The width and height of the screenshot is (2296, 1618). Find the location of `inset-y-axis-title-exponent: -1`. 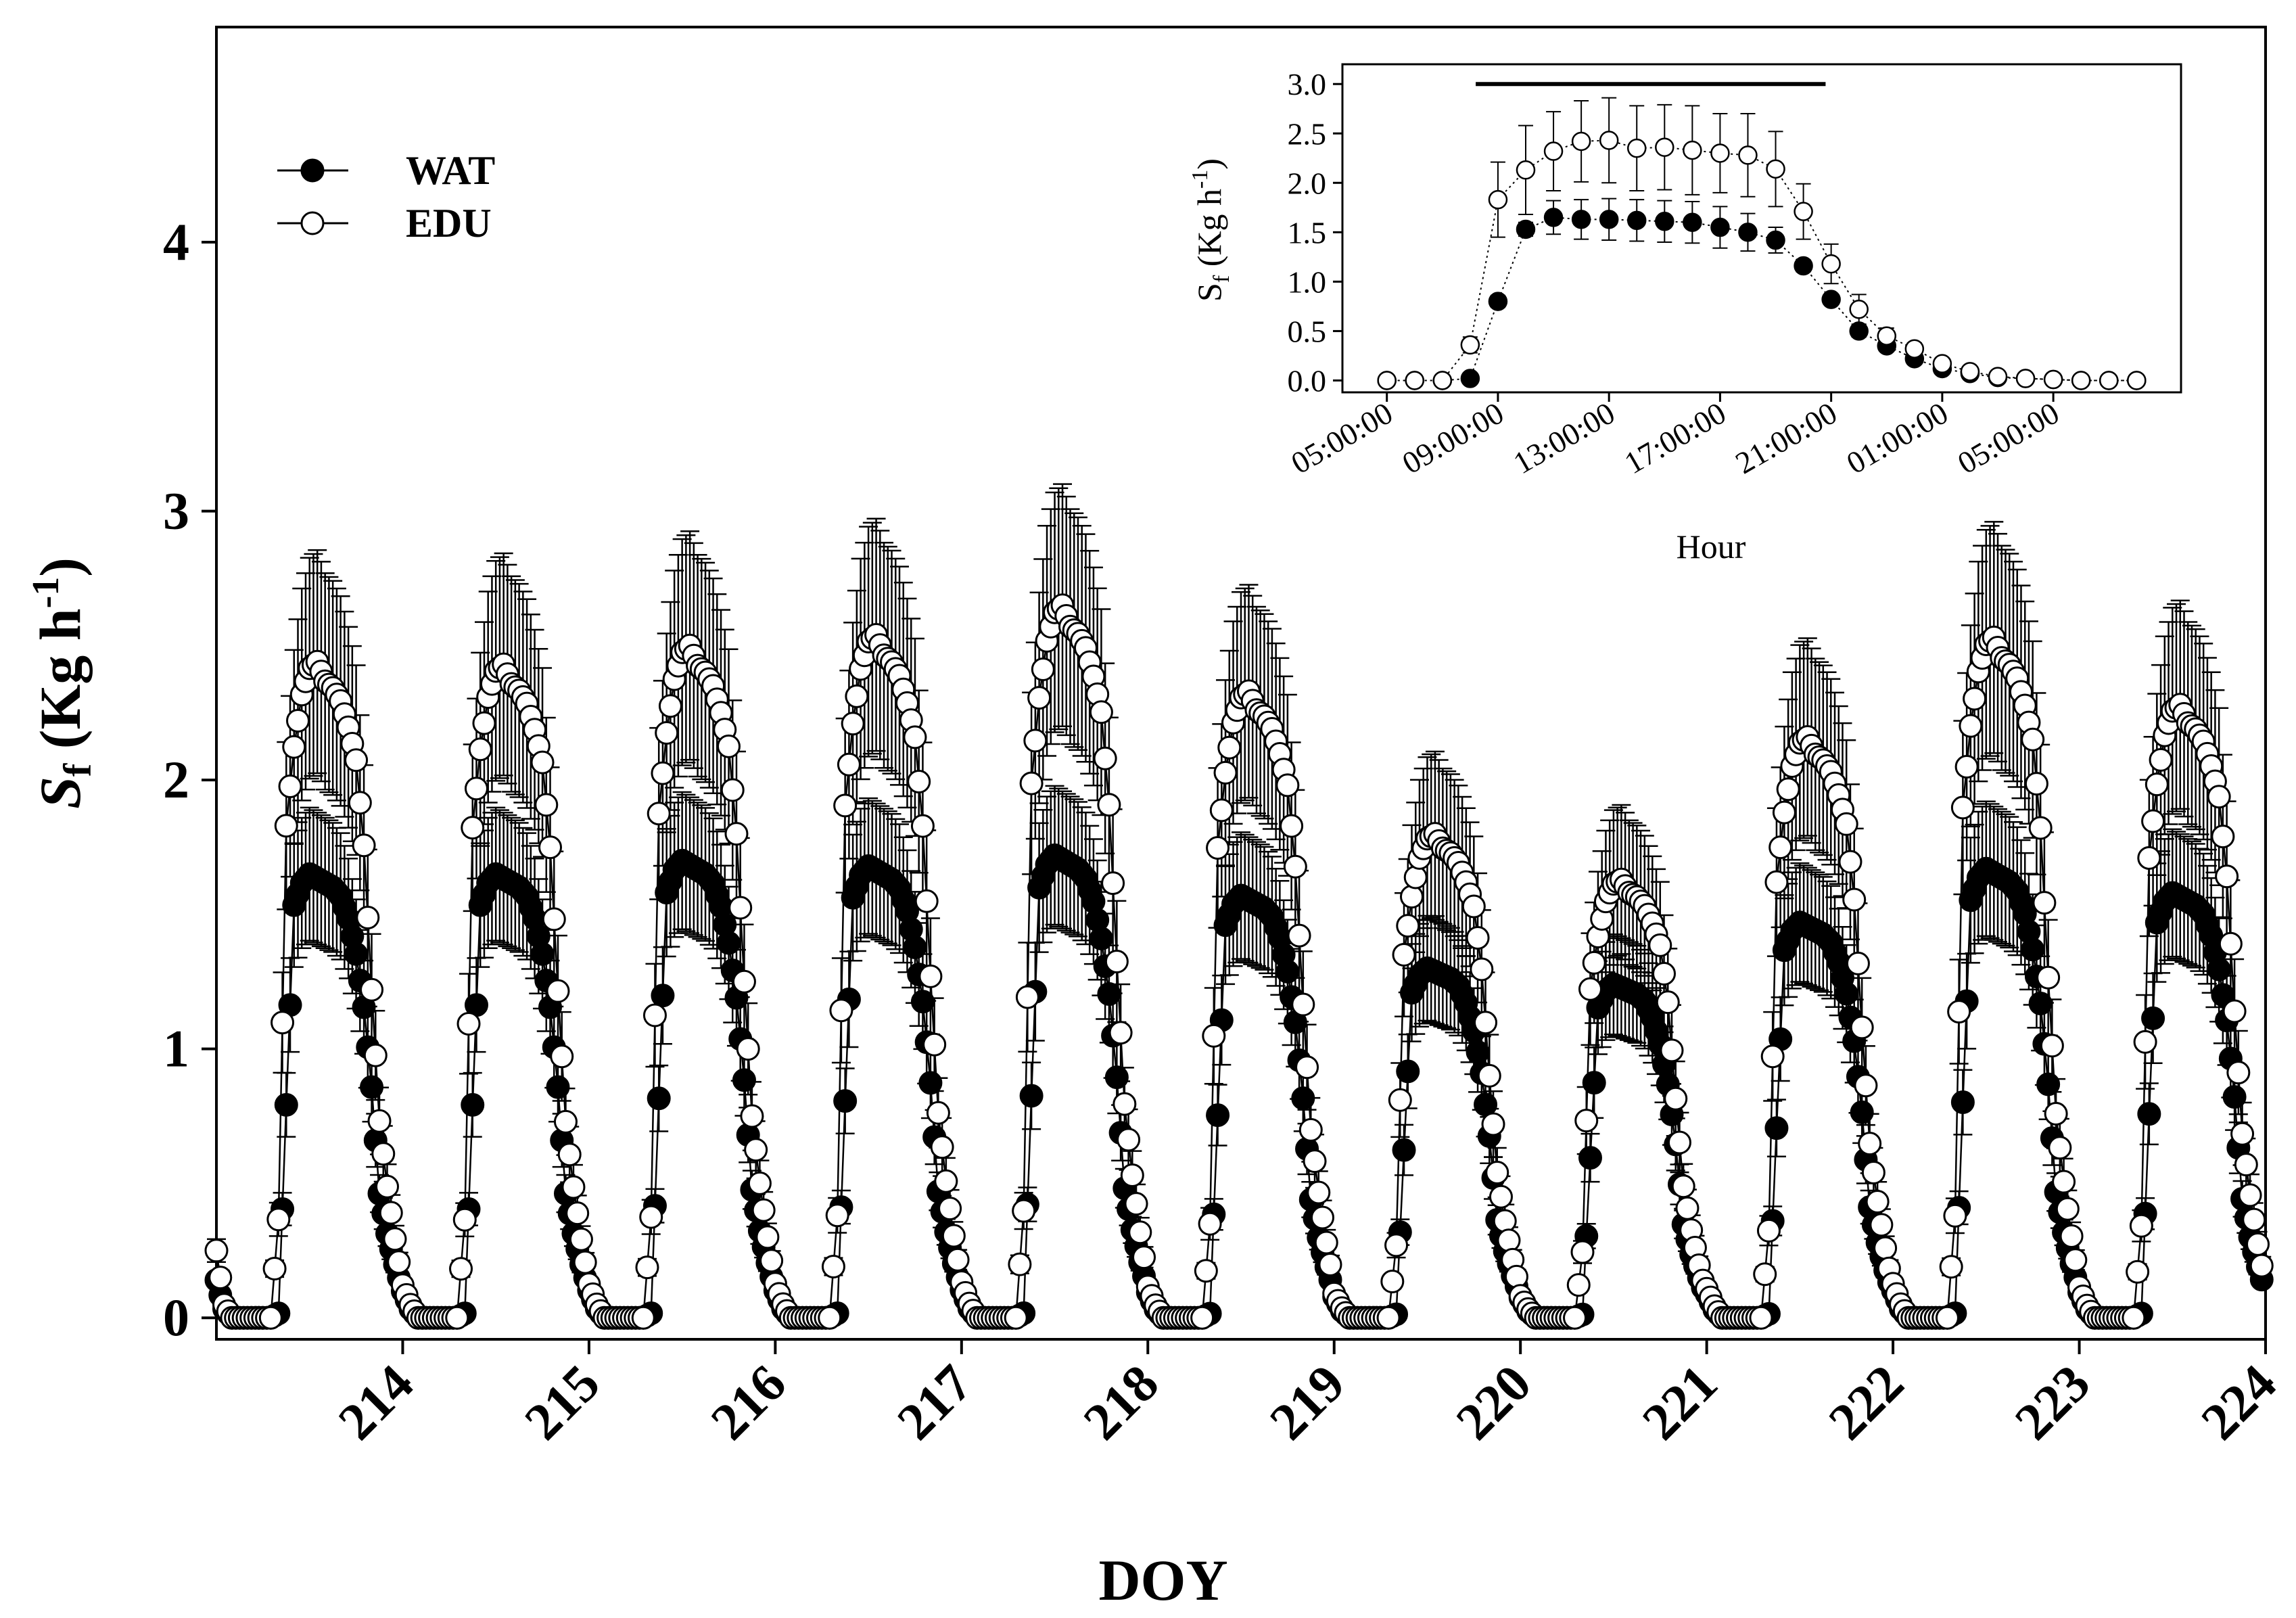

inset-y-axis-title-exponent: -1 is located at coordinates (1201, 179).